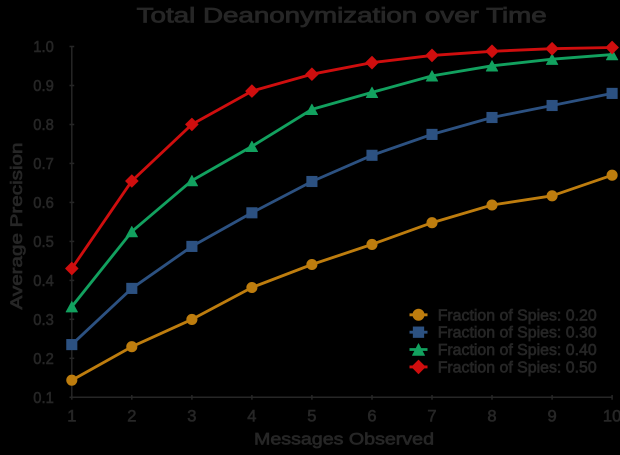  What do you see at coordinates (43, 125) in the screenshot?
I see `svg-text: 0.8` at bounding box center [43, 125].